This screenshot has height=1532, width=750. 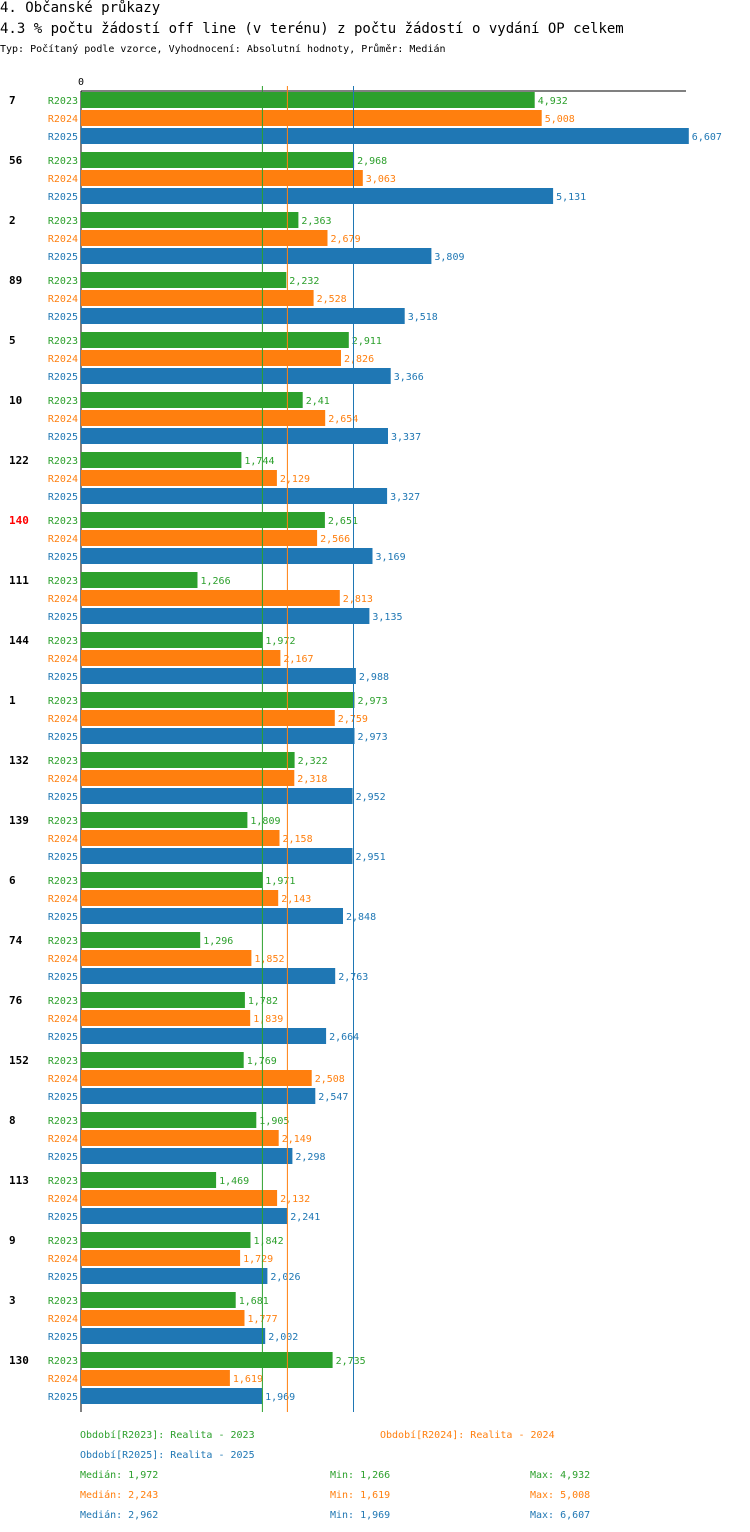 I want to click on category-label: 7, so click(x=12, y=100).